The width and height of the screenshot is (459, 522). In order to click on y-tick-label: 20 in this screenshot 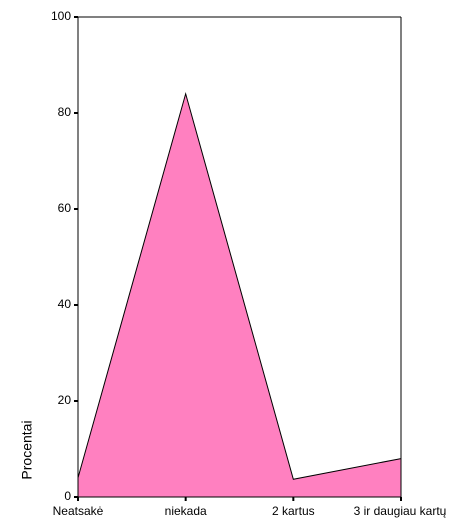, I will do `click(65, 400)`.